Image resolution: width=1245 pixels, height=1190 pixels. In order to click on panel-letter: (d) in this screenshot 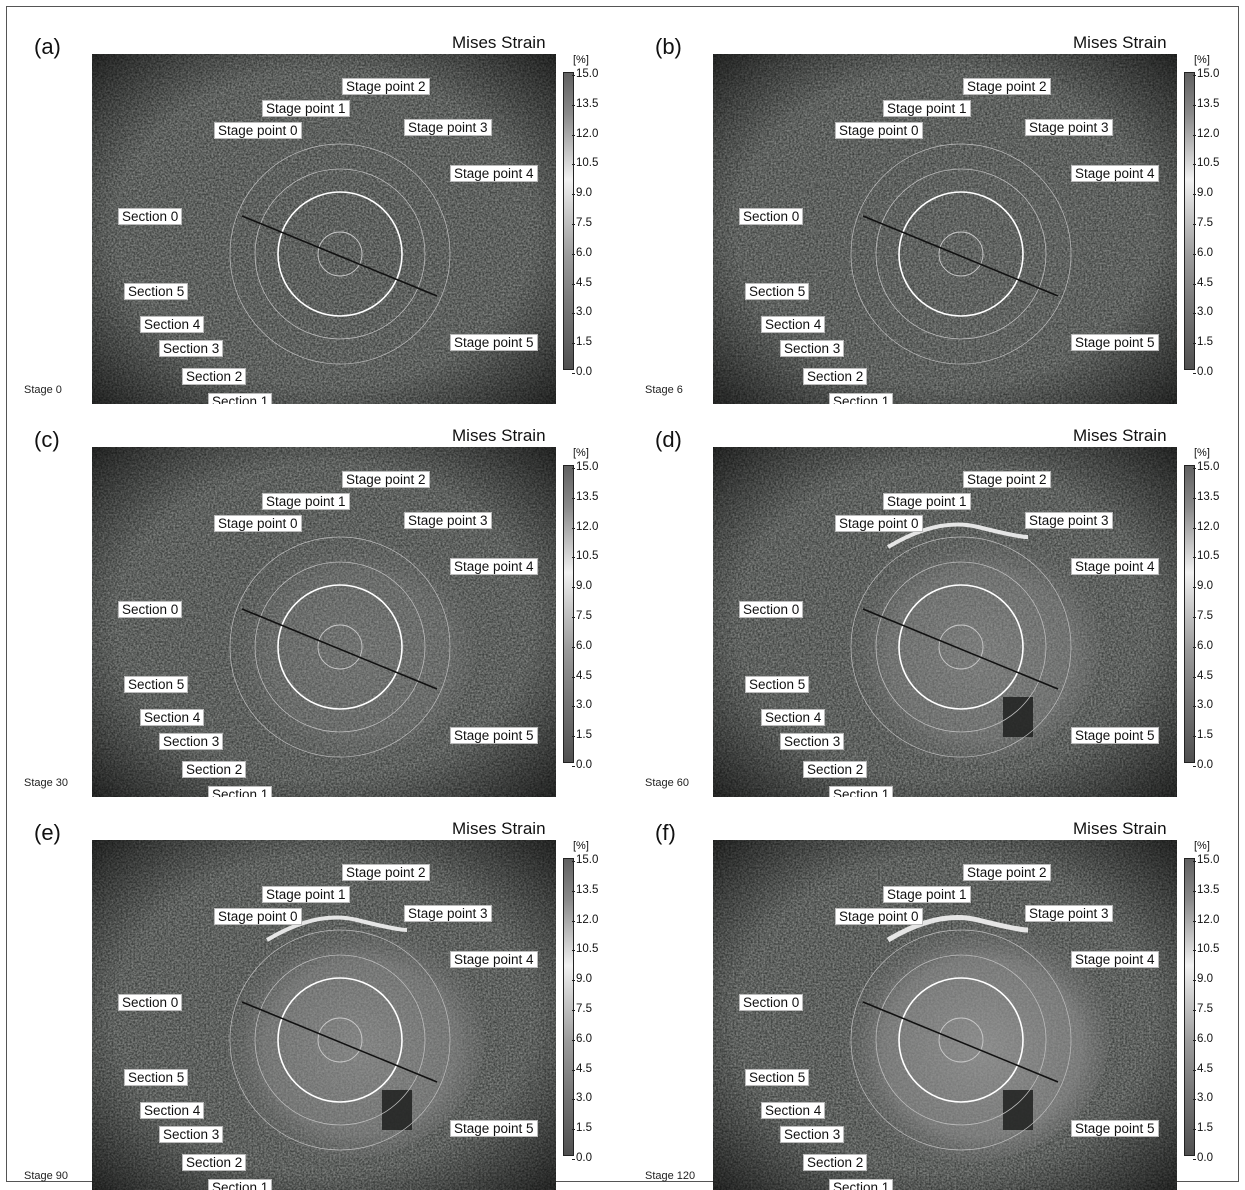, I will do `click(668, 439)`.